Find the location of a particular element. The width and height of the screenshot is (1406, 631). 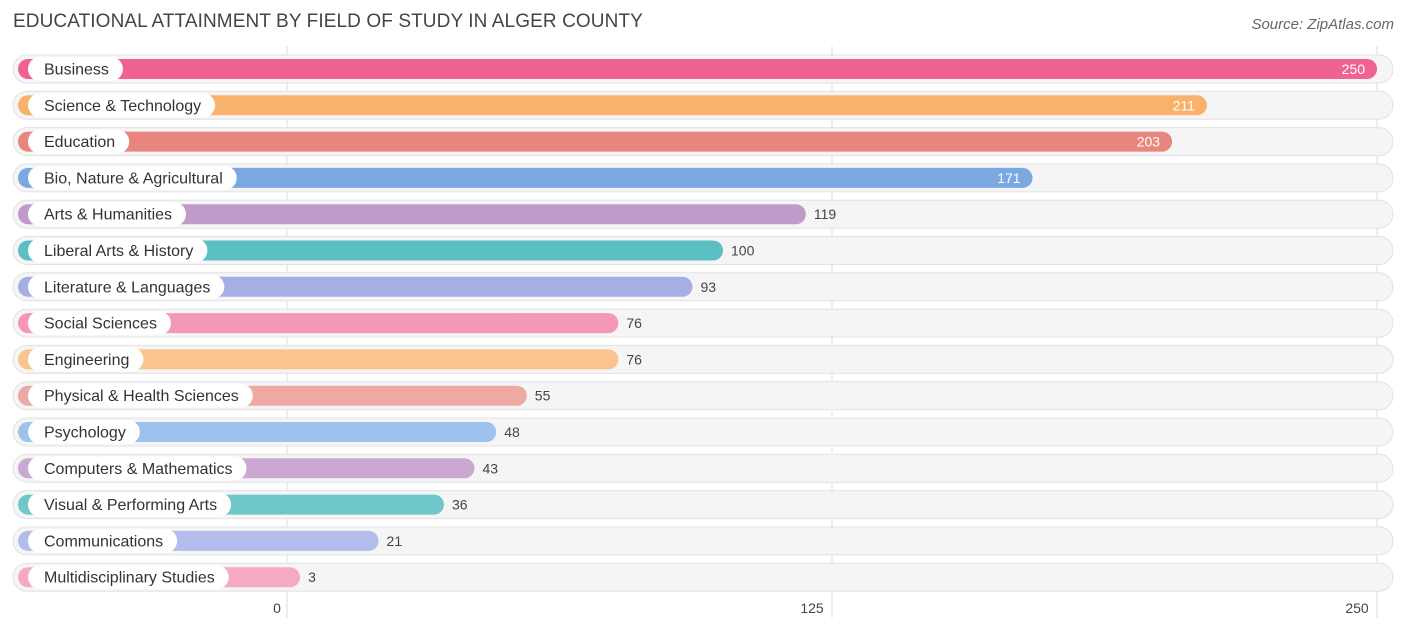

bar-track is located at coordinates (703, 577).